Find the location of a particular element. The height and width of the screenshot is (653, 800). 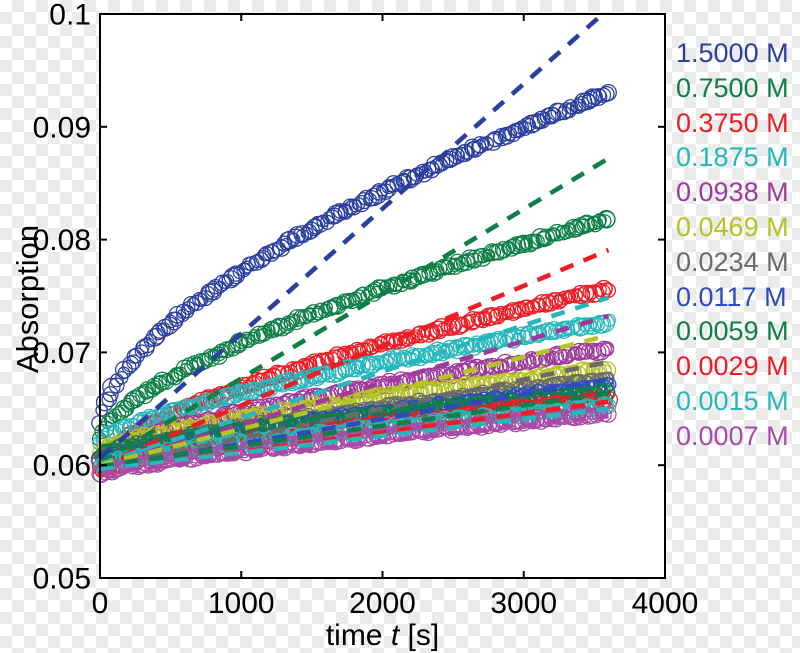

x-tick-label: 2000 is located at coordinates (382, 603).